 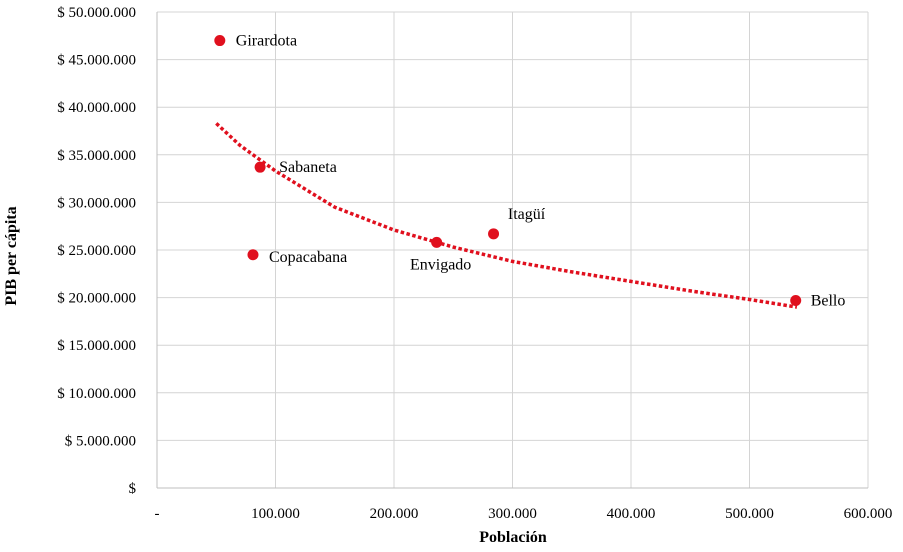 I want to click on y-tick-label: $ 35.000.000, so click(x=96, y=156).